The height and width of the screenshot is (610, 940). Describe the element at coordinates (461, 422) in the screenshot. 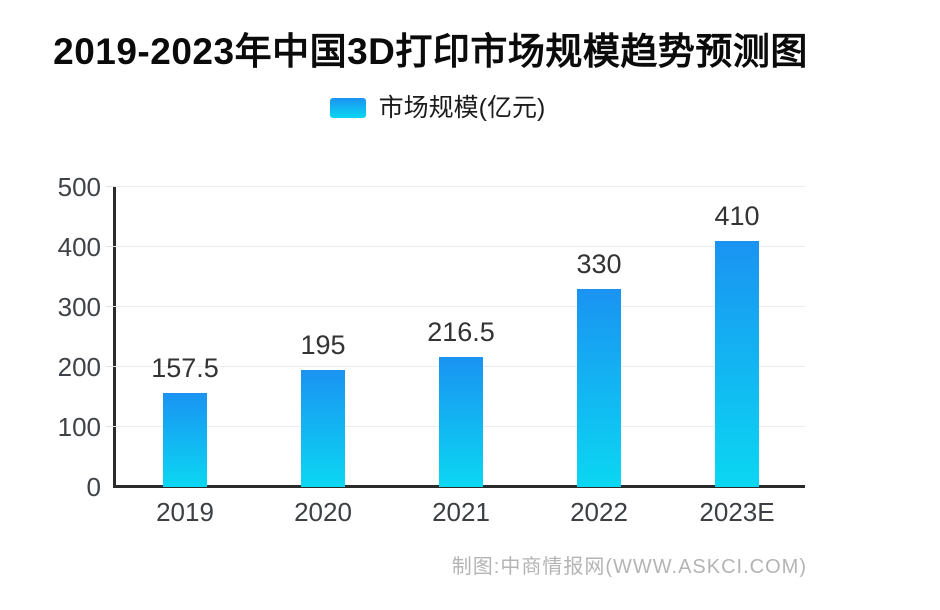

I see `bar-2021` at that location.